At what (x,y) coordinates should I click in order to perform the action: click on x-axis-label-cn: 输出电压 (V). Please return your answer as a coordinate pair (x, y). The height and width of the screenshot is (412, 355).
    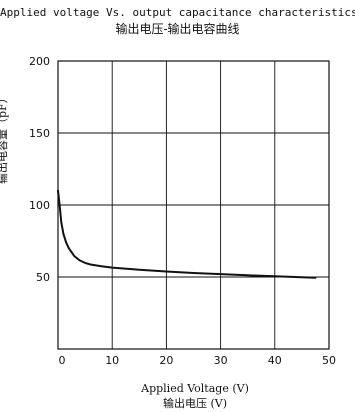
    Looking at the image, I should click on (195, 403).